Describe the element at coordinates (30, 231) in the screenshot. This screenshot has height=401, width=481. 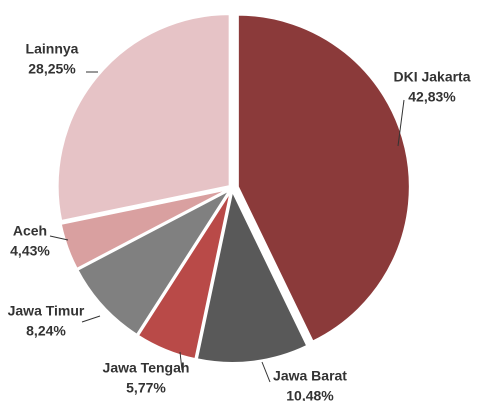
I see `slice-label: Aceh` at that location.